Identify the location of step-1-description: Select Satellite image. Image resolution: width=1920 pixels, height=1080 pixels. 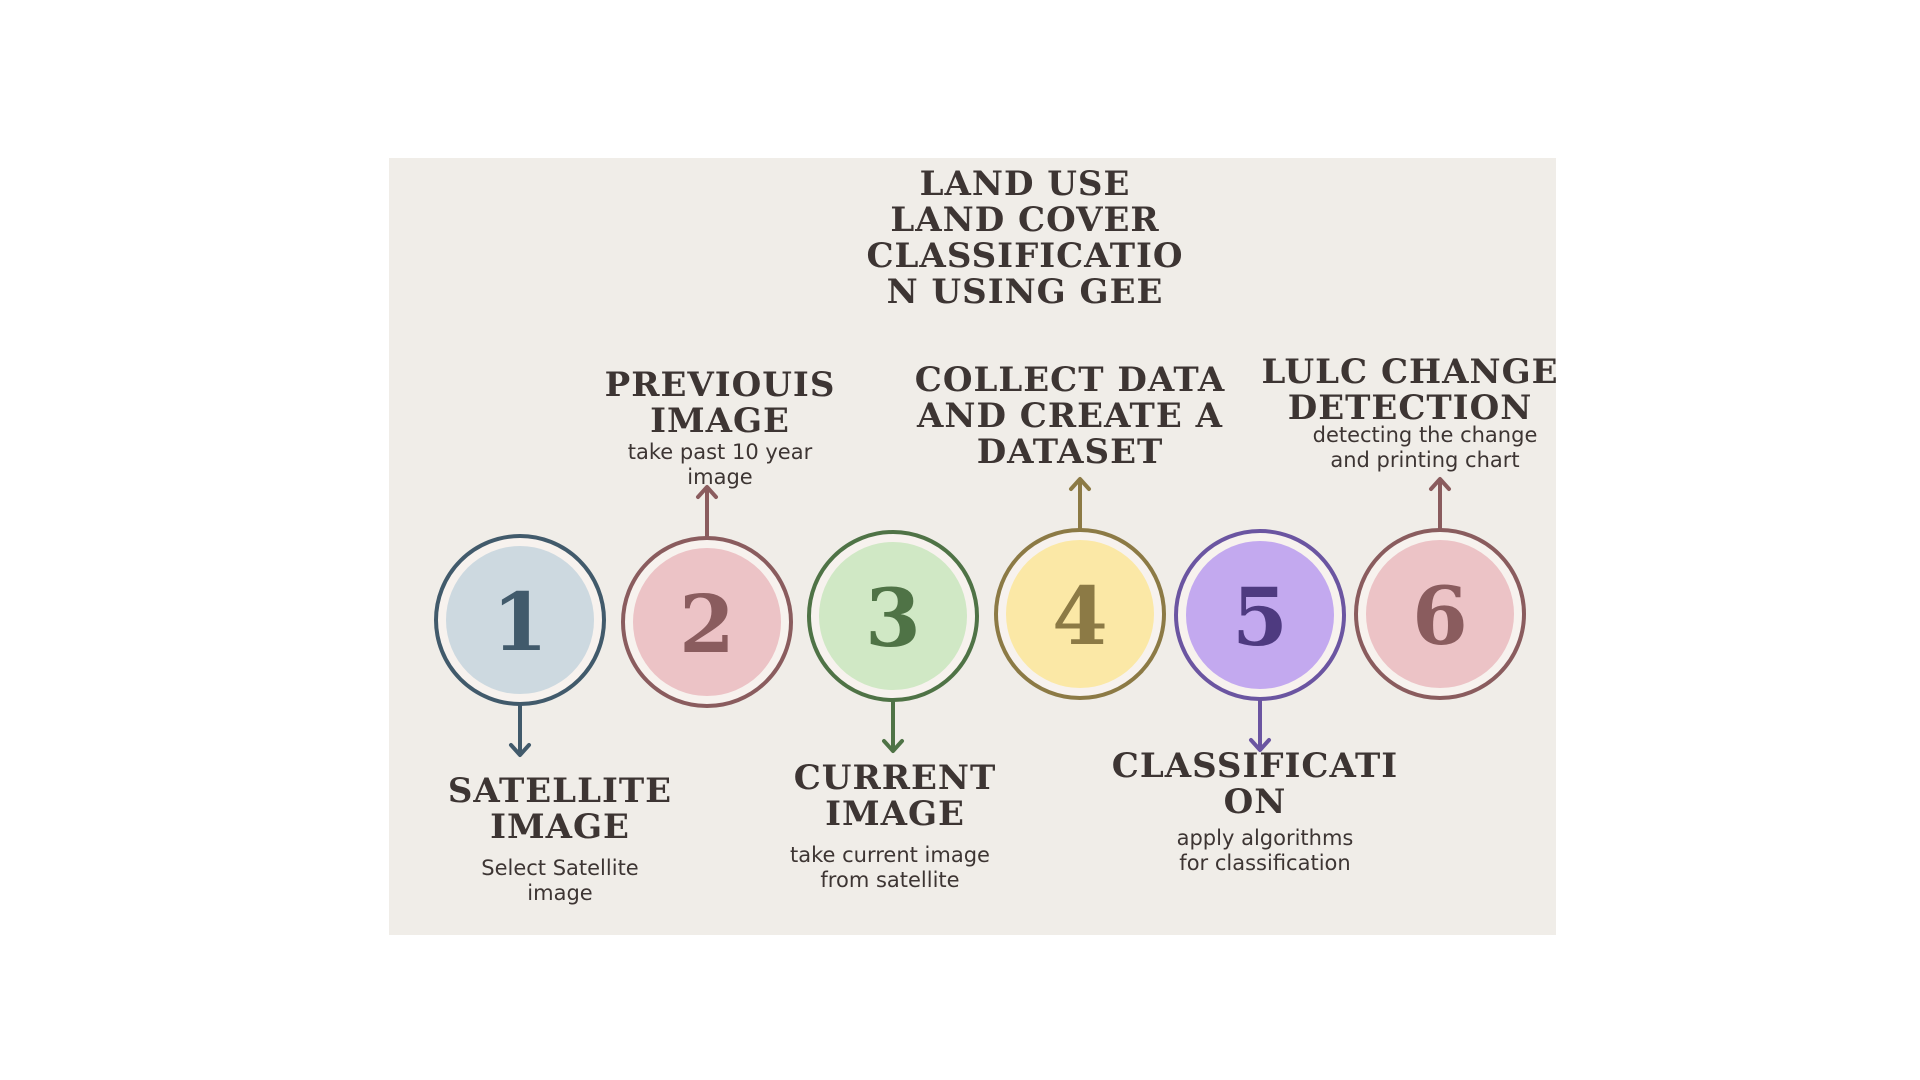
(560, 880).